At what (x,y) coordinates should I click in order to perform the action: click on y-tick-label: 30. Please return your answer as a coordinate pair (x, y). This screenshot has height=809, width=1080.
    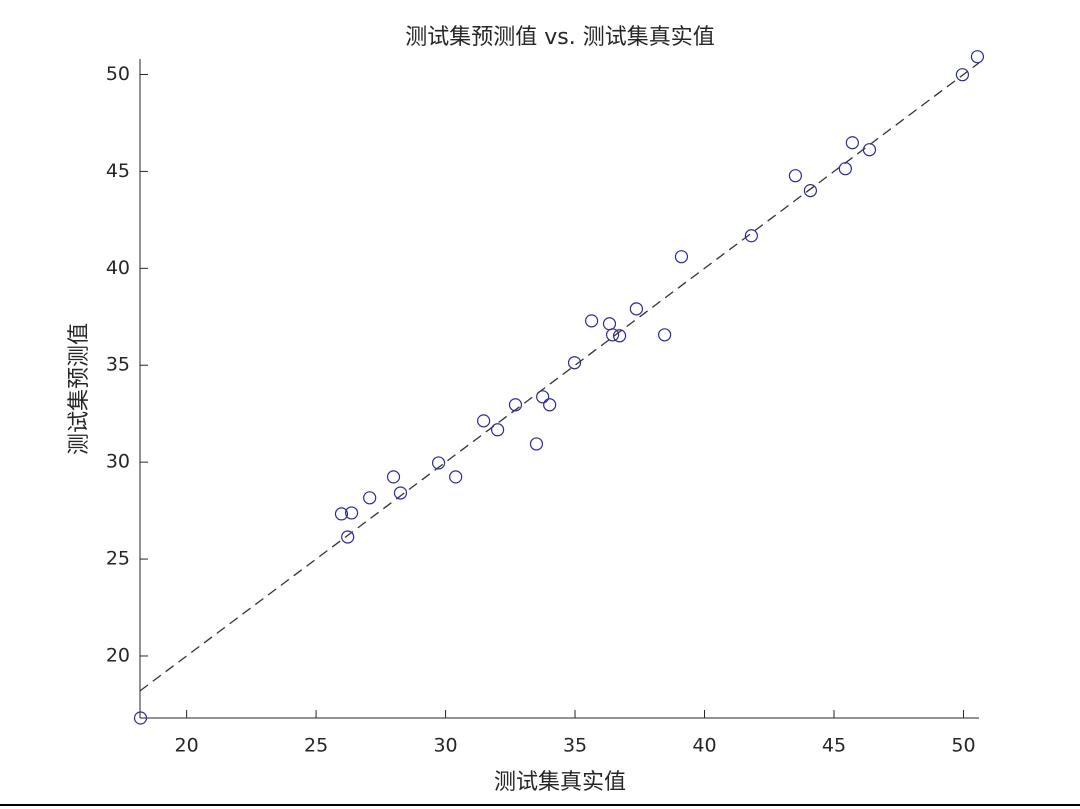
    Looking at the image, I should click on (118, 462).